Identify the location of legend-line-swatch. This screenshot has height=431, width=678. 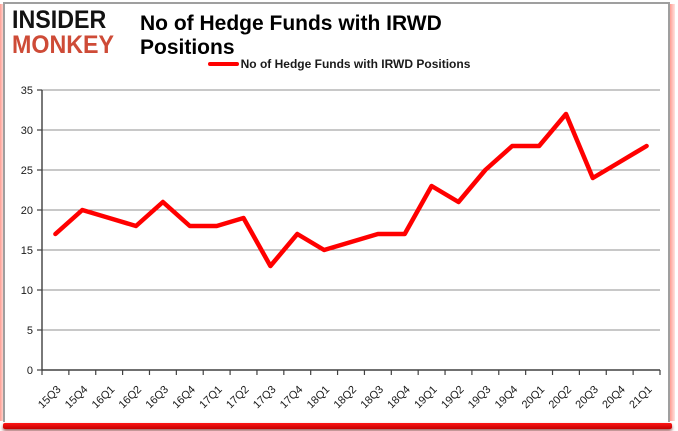
(223, 64).